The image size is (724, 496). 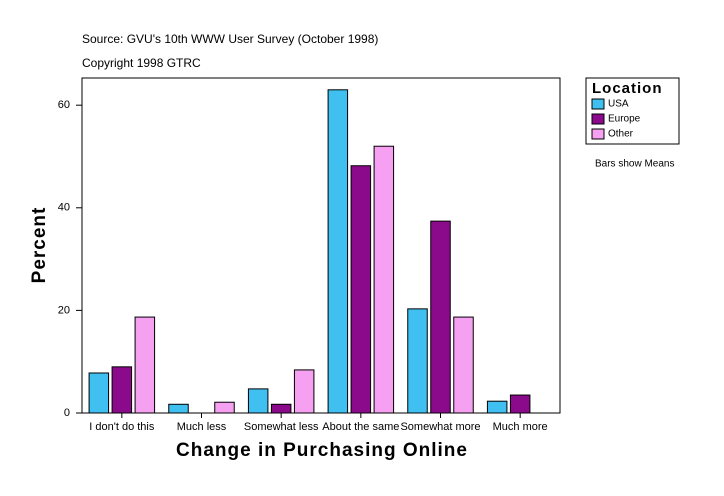 I want to click on y-tick-label: 0, so click(x=67, y=413).